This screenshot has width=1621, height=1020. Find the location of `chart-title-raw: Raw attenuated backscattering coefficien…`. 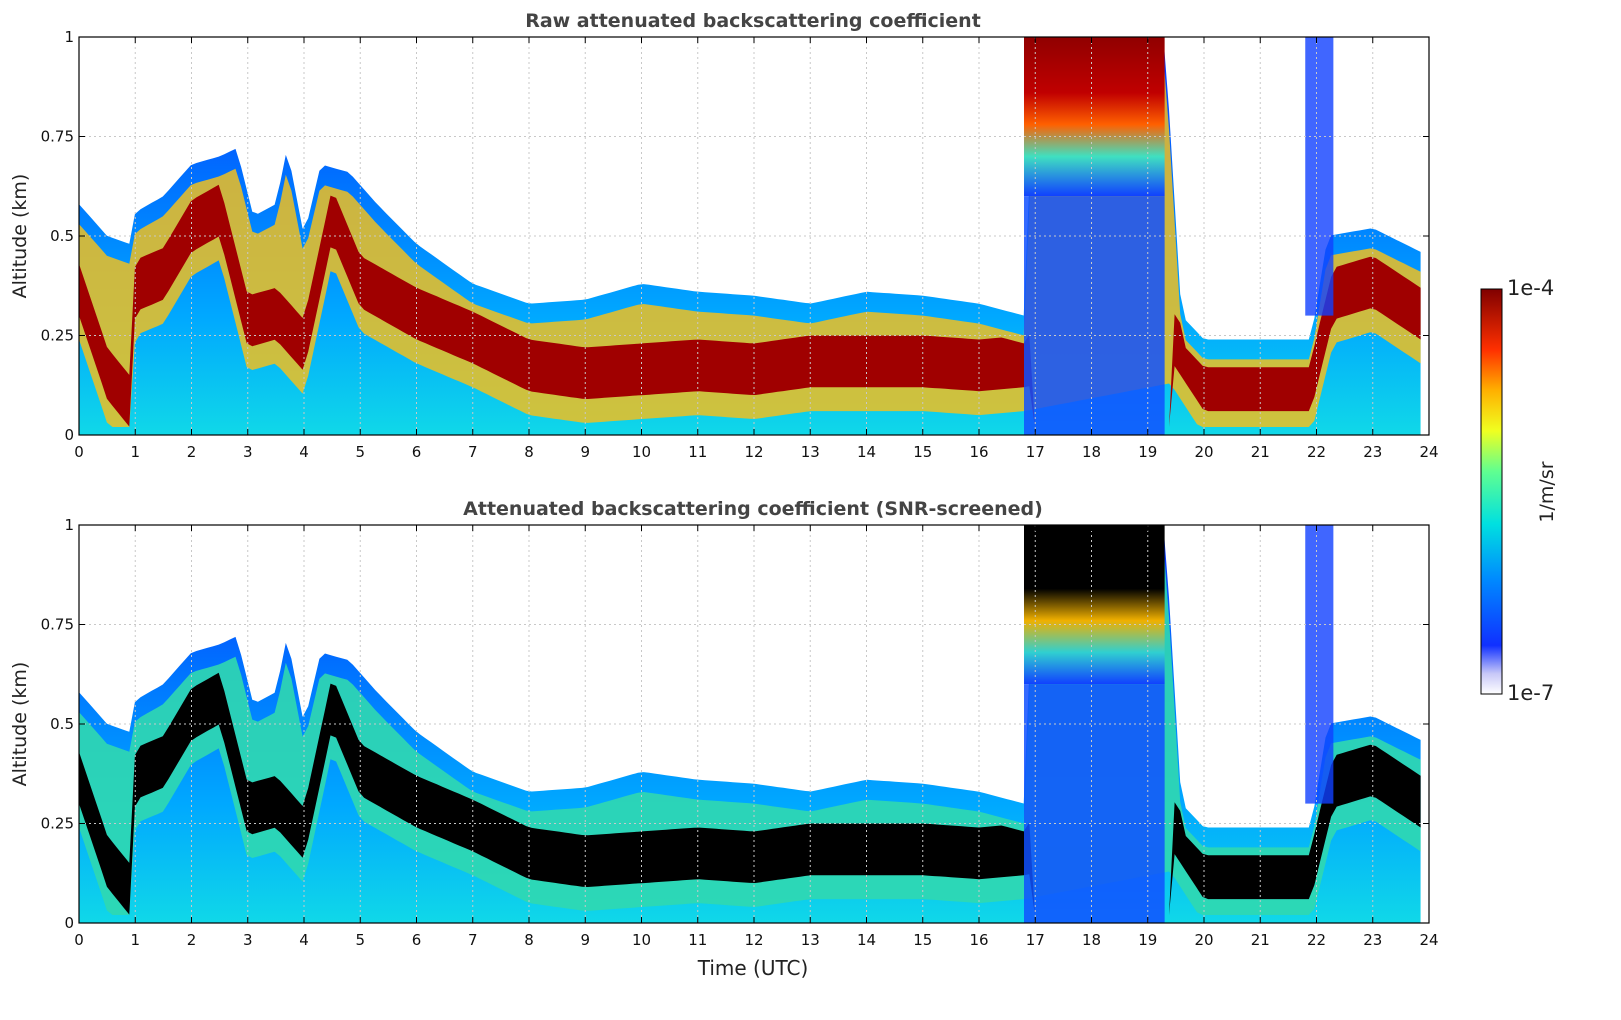

chart-title-raw: Raw attenuated backscattering coefficien… is located at coordinates (753, 21).